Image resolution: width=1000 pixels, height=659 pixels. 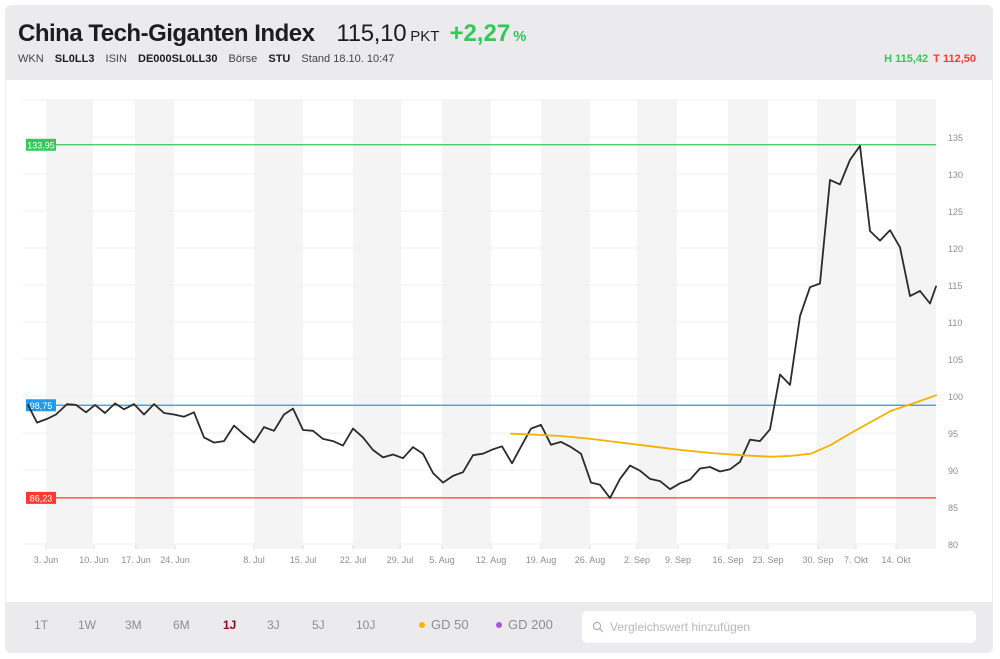 What do you see at coordinates (450, 624) in the screenshot?
I see `indicator-label: GD 50` at bounding box center [450, 624].